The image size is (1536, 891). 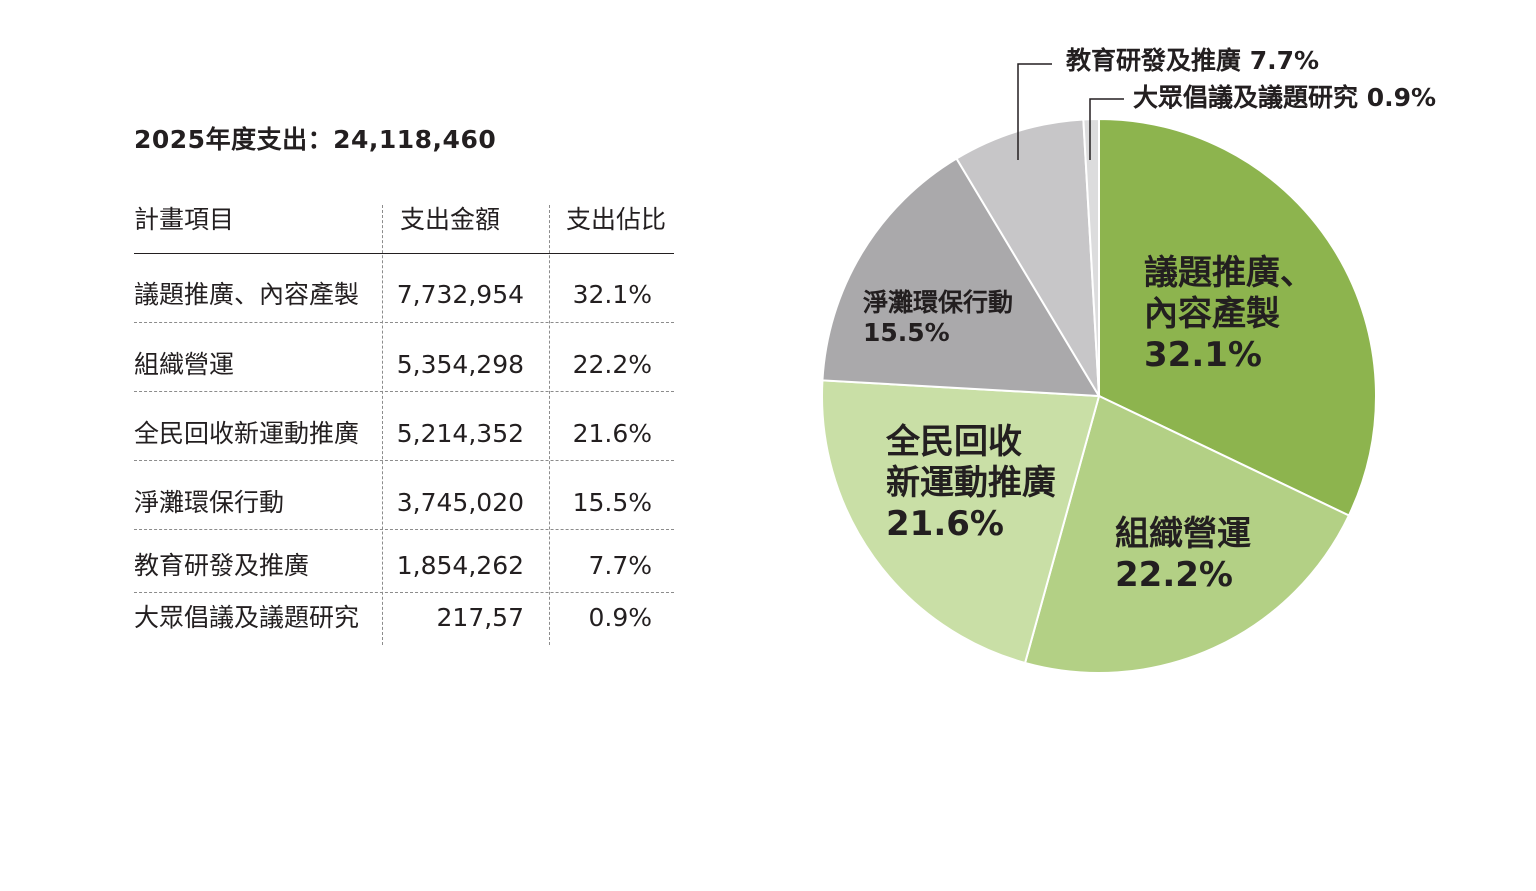 I want to click on callout-label-education: 教育研發及推廣 7.7%, so click(x=1193, y=60).